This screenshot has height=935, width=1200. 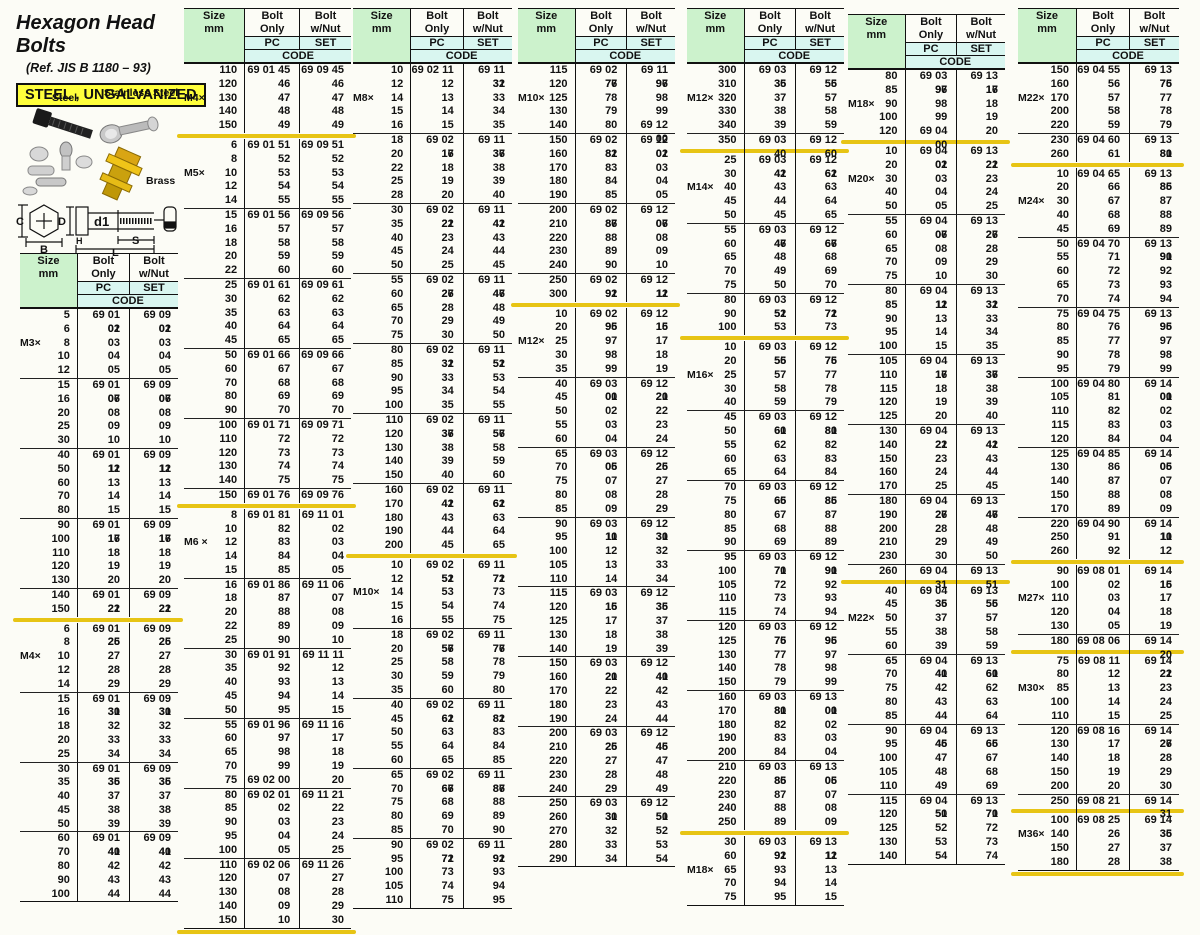 I want to click on set-code: 54, so click(x=487, y=392).